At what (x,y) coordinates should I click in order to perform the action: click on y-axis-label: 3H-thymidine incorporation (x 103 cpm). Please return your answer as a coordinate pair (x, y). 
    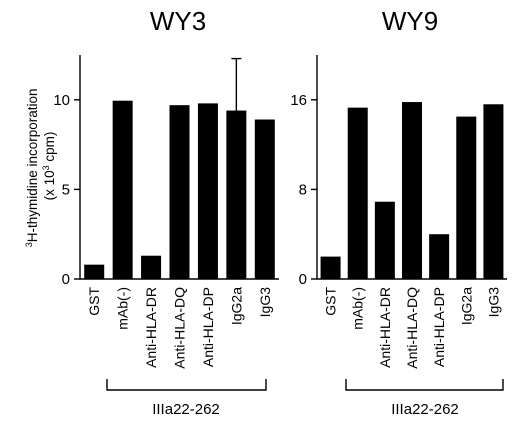
    Looking at the image, I should click on (40, 166).